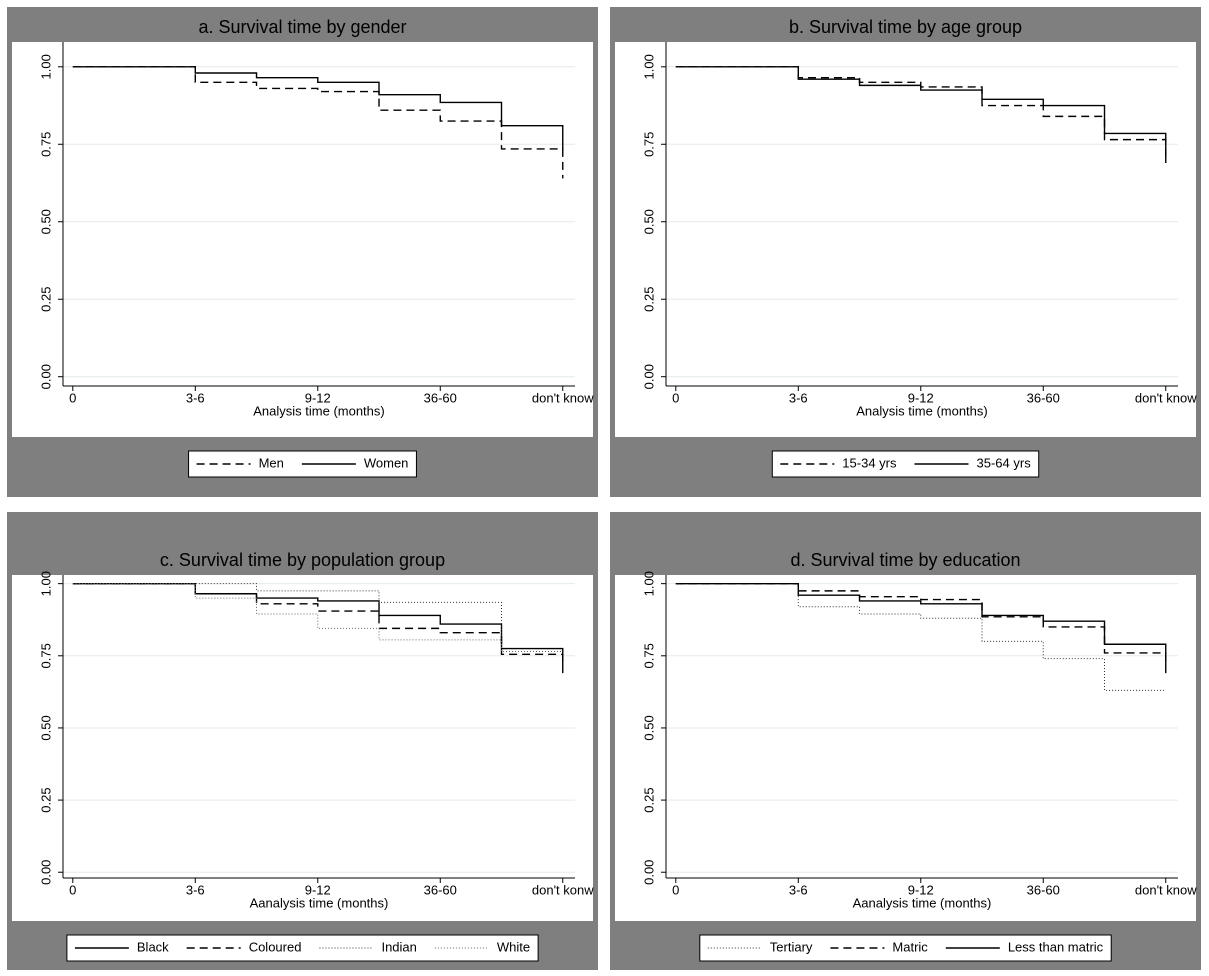 The image size is (1209, 976). I want to click on legend: Black Coloured Indian White, so click(302, 948).